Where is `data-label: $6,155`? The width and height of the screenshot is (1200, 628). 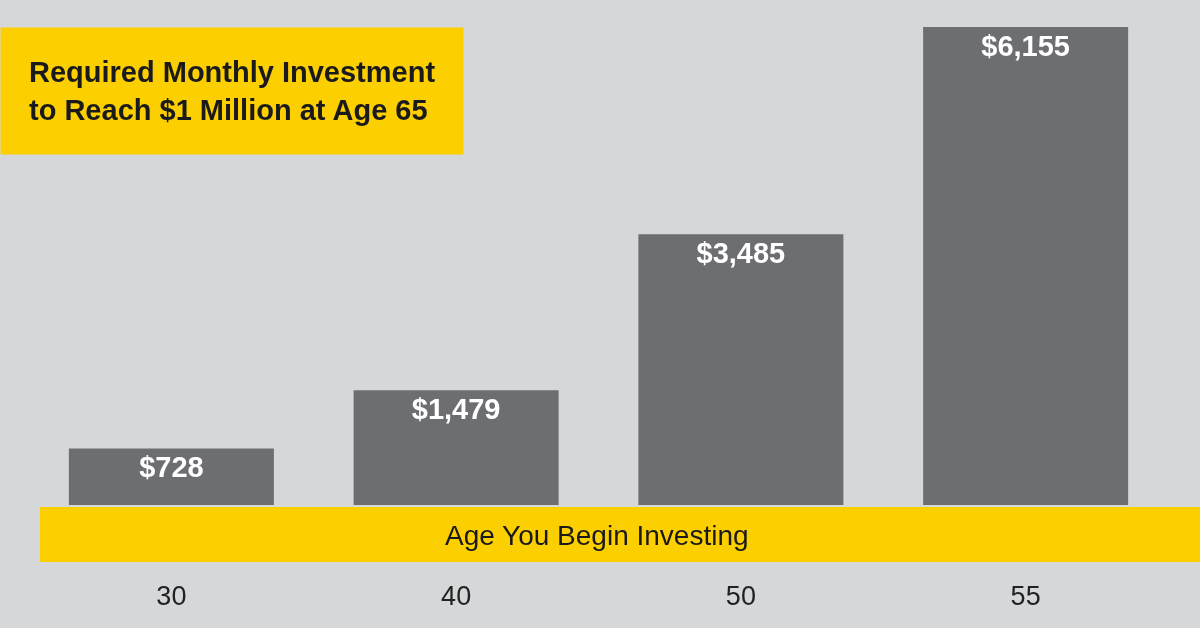
data-label: $6,155 is located at coordinates (1025, 46).